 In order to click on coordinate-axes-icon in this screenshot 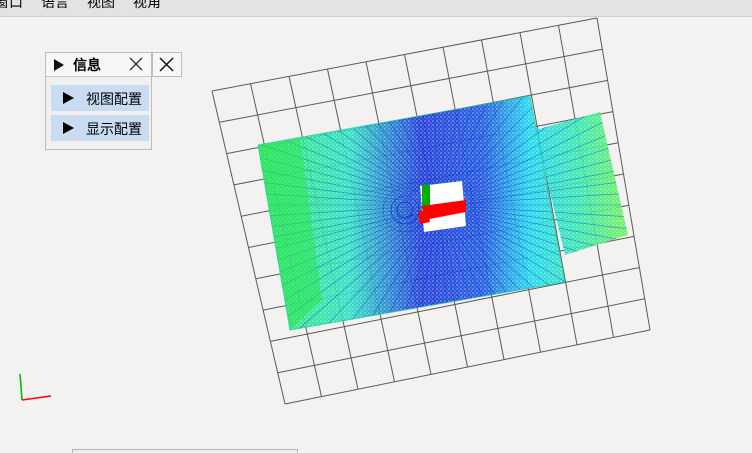, I will do `click(35, 387)`.